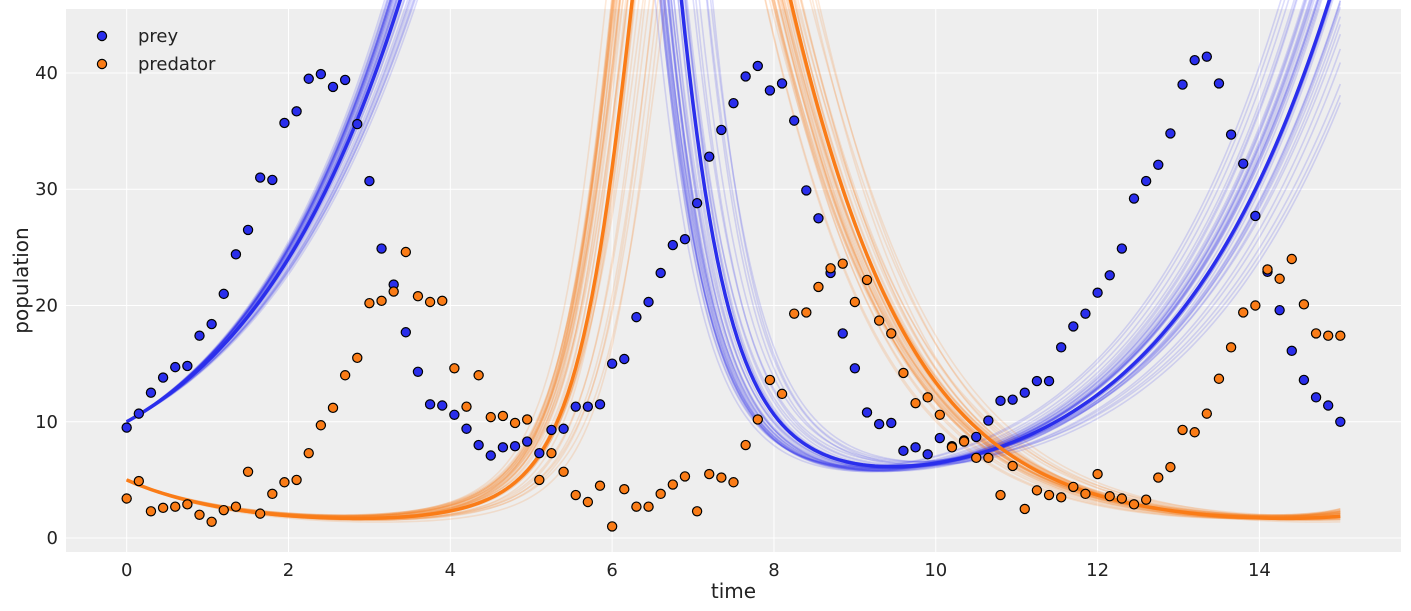 This screenshot has height=611, width=1411. Describe the element at coordinates (52, 538) in the screenshot. I see `y-tick-label: 0` at that location.